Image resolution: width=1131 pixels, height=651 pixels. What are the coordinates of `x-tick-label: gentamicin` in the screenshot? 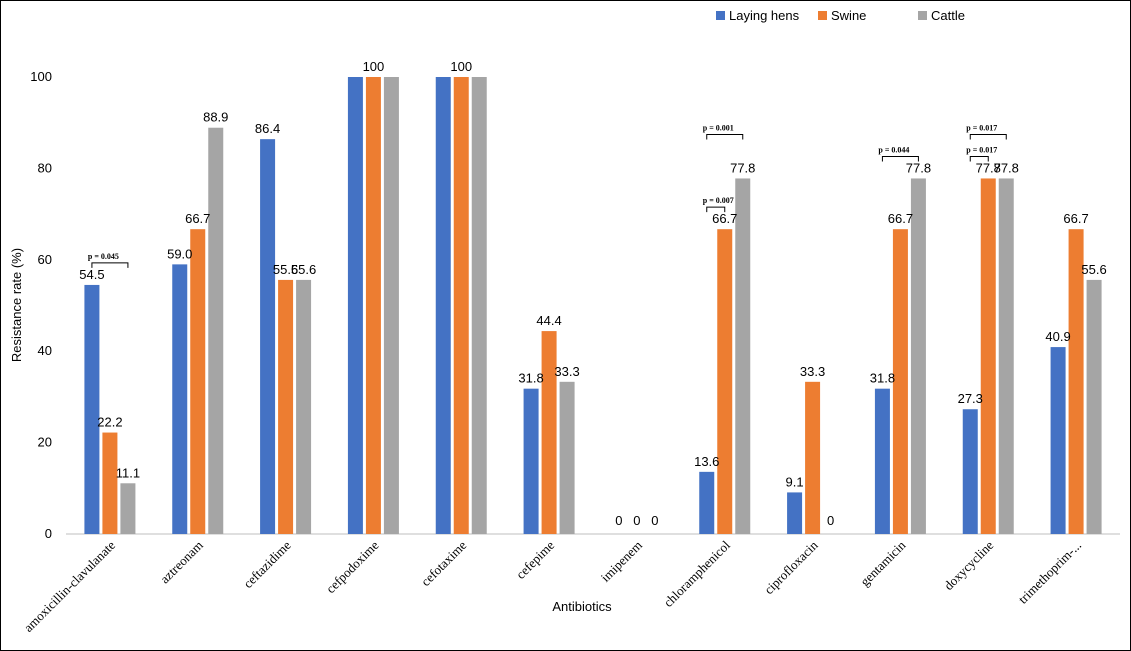 It's located at (883, 563).